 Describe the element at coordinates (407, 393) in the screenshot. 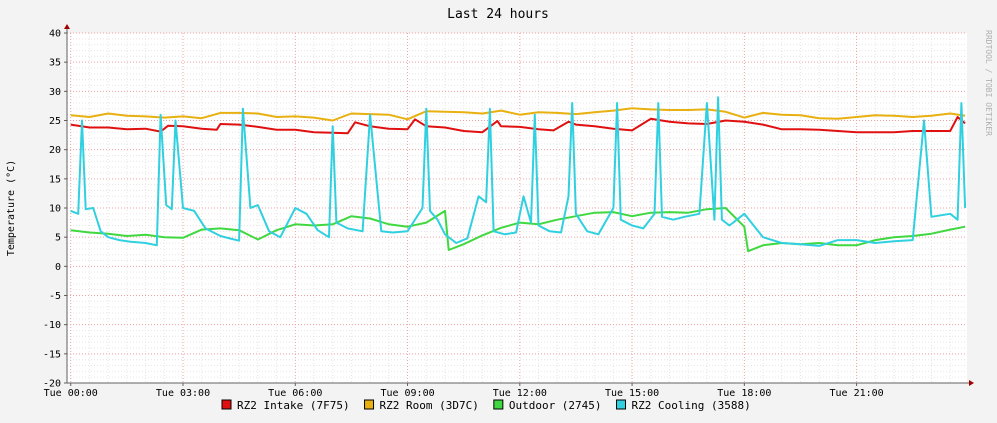

I see `x-tick-label: Tue 09:00` at that location.